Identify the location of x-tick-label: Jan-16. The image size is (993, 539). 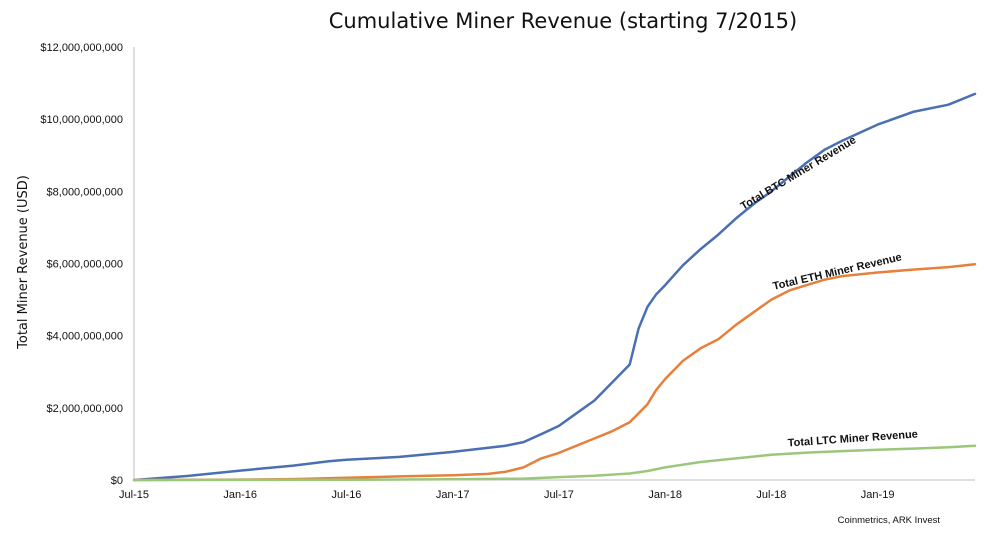
(240, 495).